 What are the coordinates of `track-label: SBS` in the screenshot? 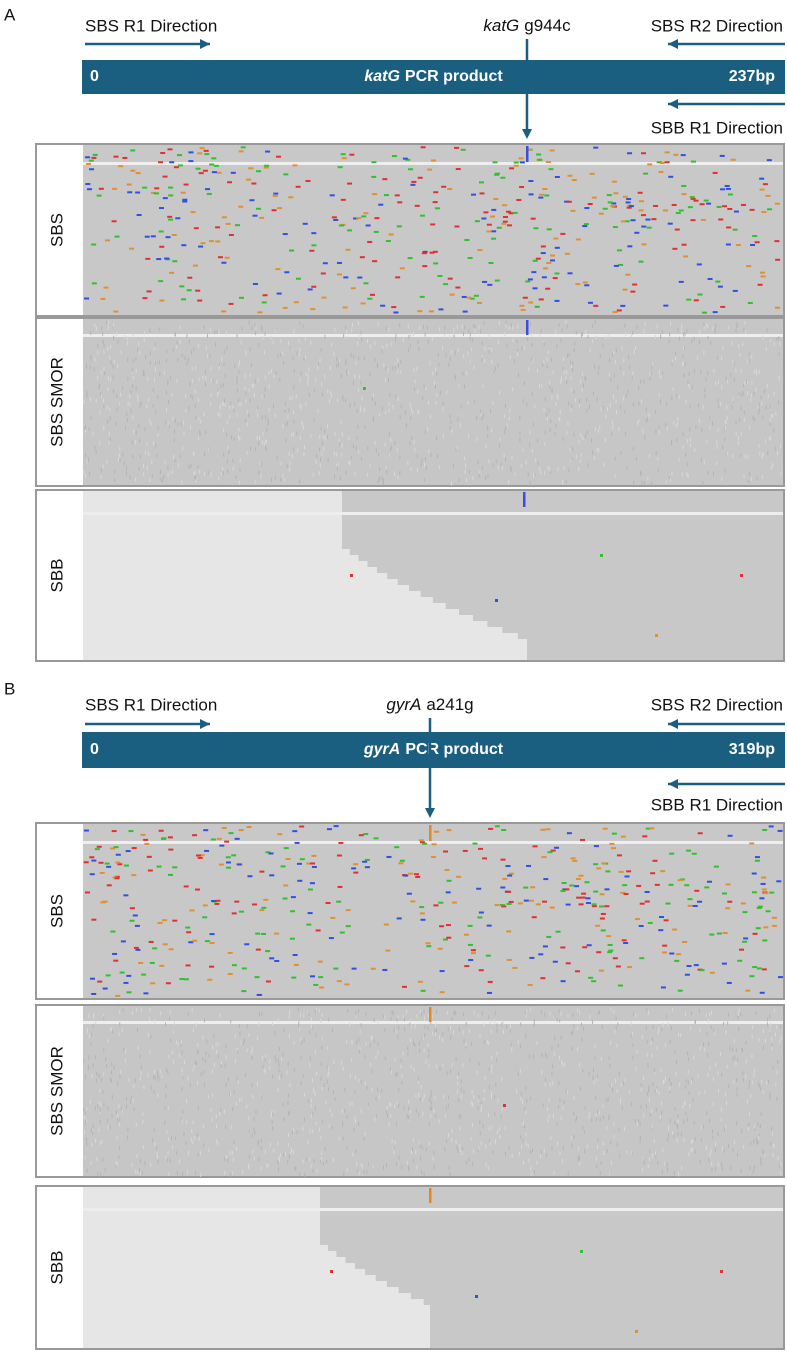 It's located at (56, 911).